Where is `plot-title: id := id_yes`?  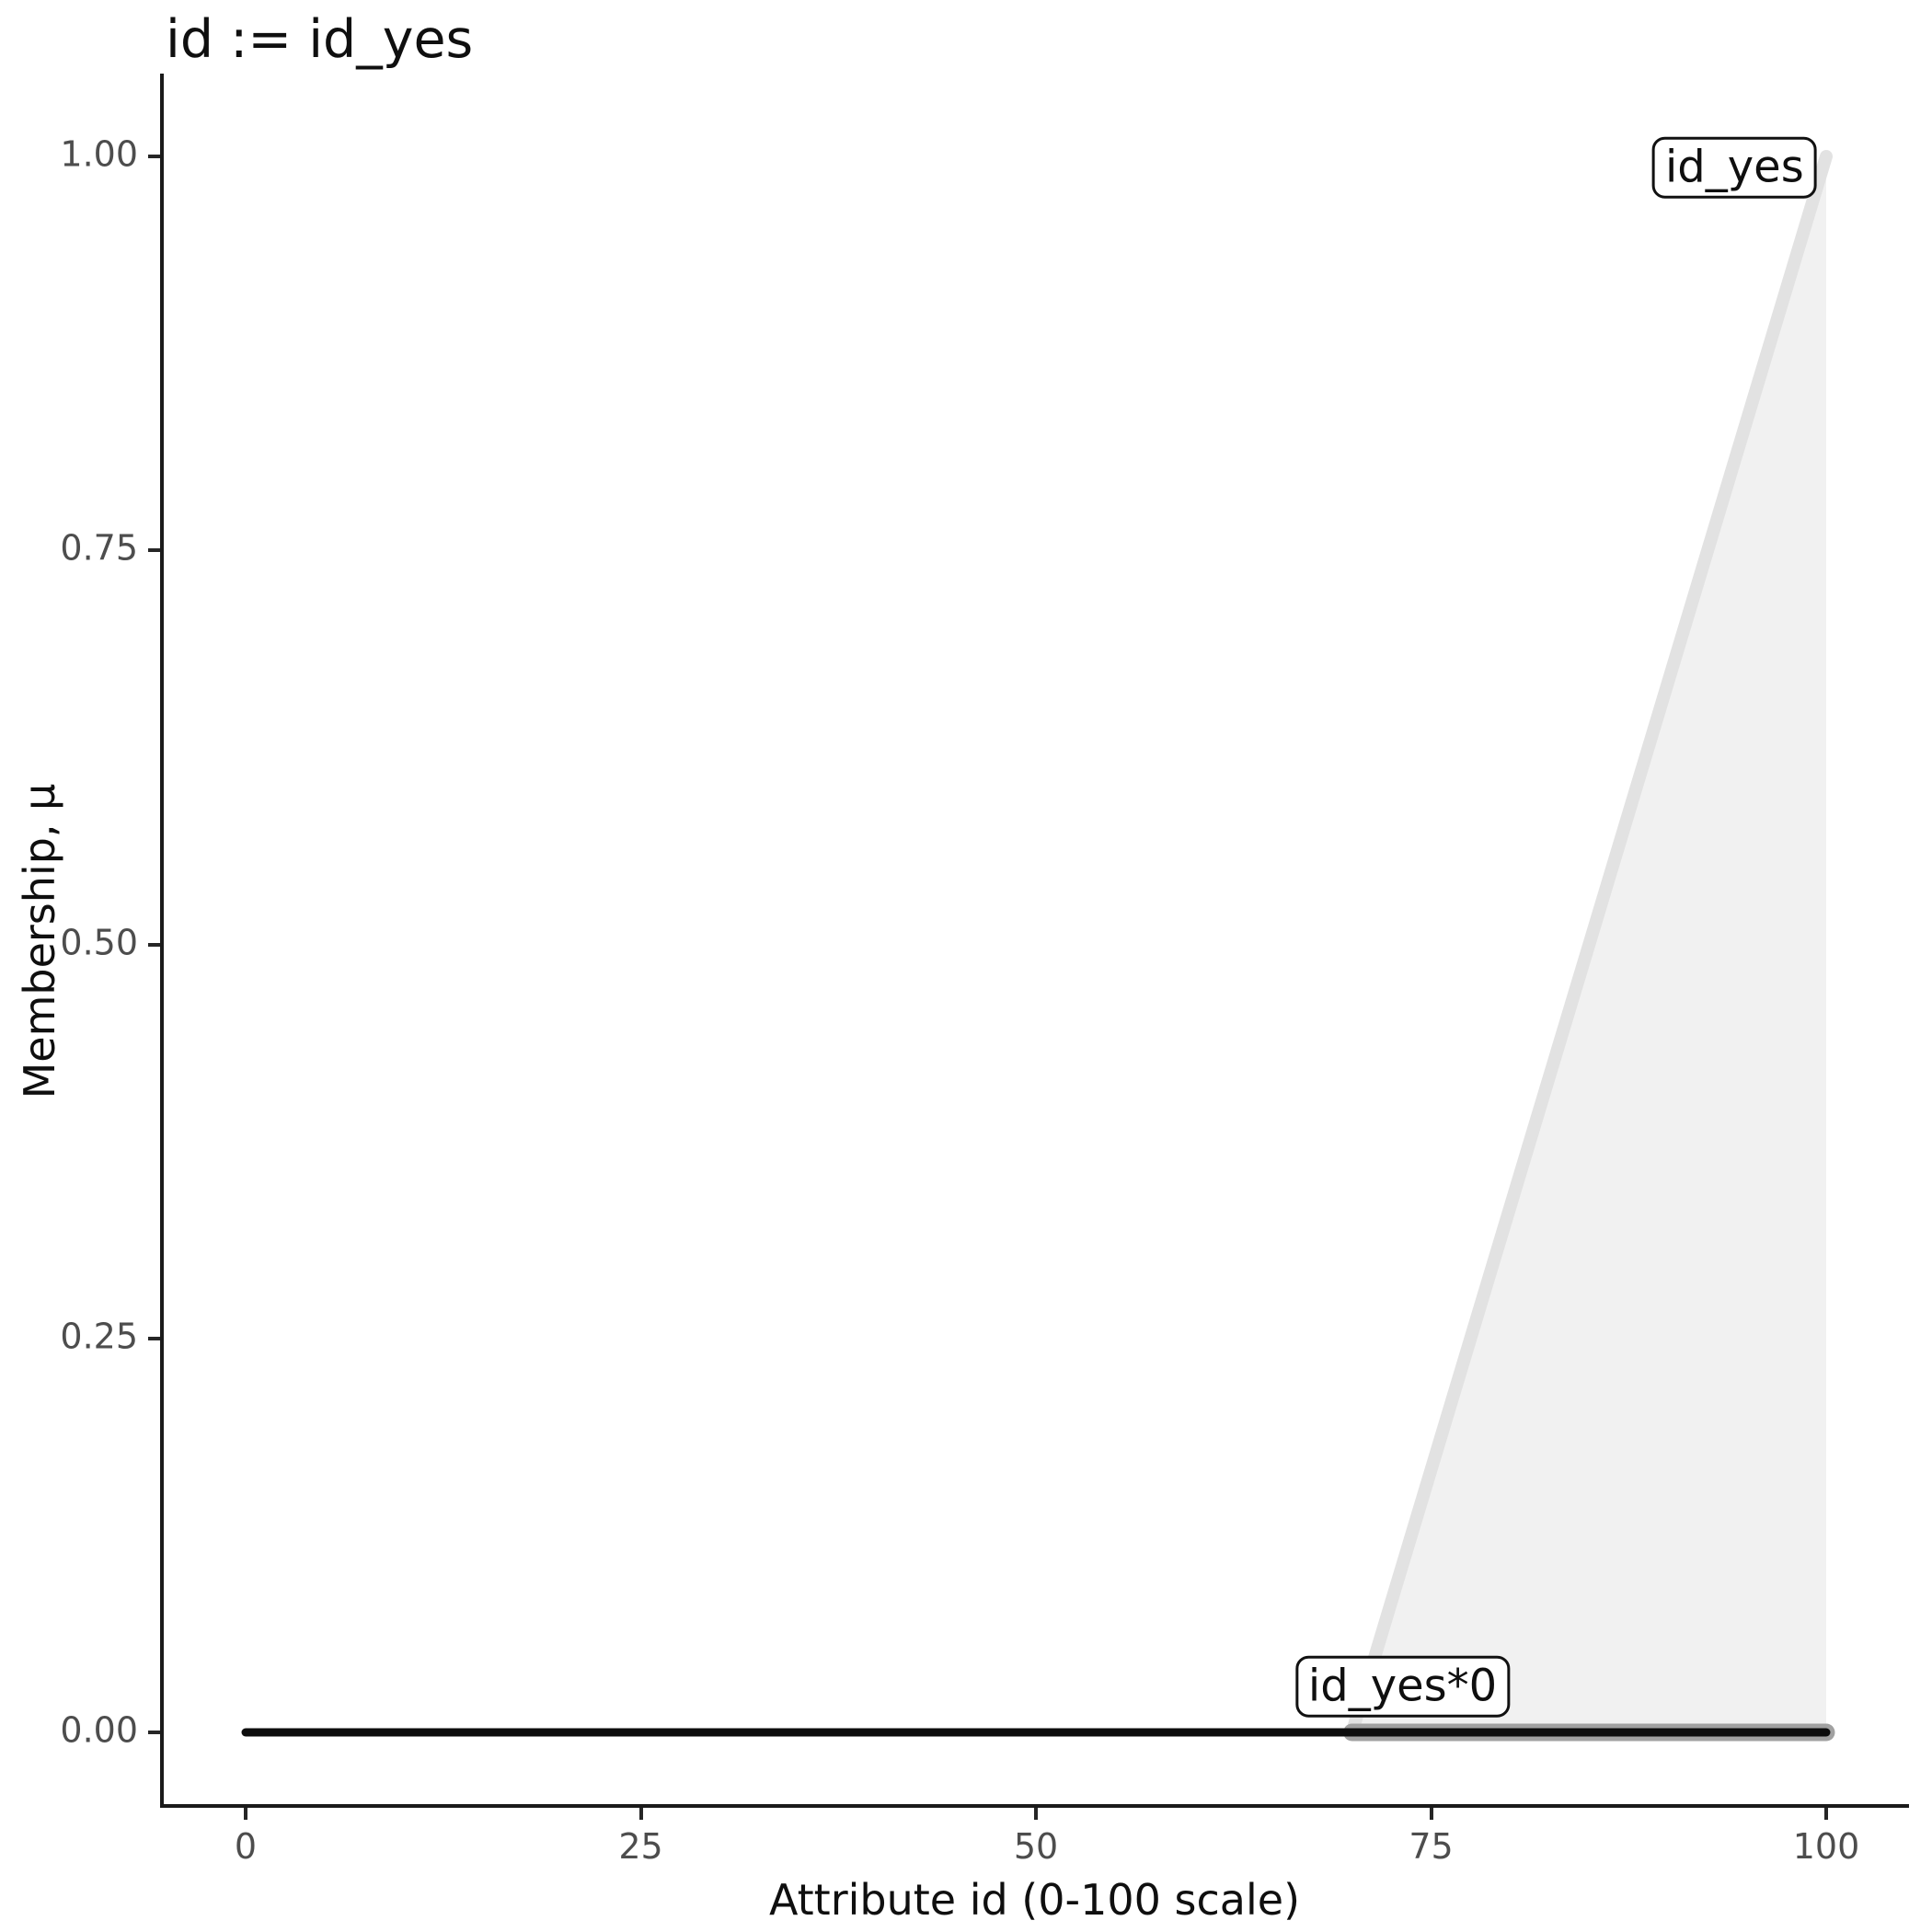 plot-title: id := id_yes is located at coordinates (320, 39).